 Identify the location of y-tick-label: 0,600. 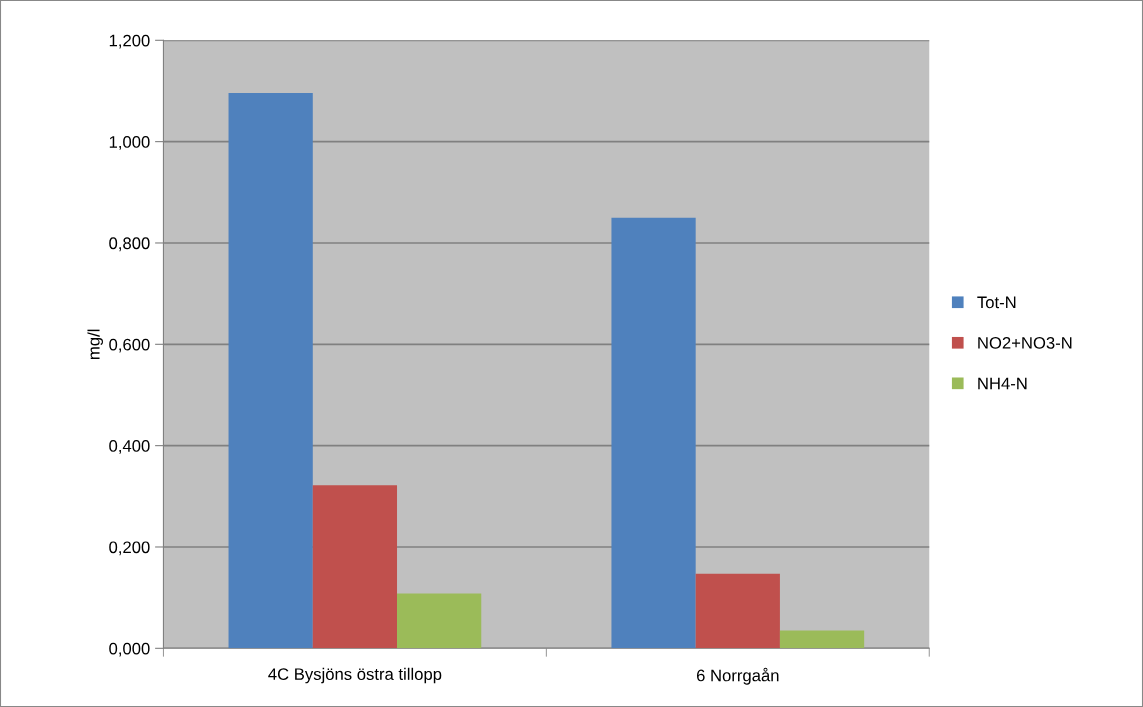
(129, 345).